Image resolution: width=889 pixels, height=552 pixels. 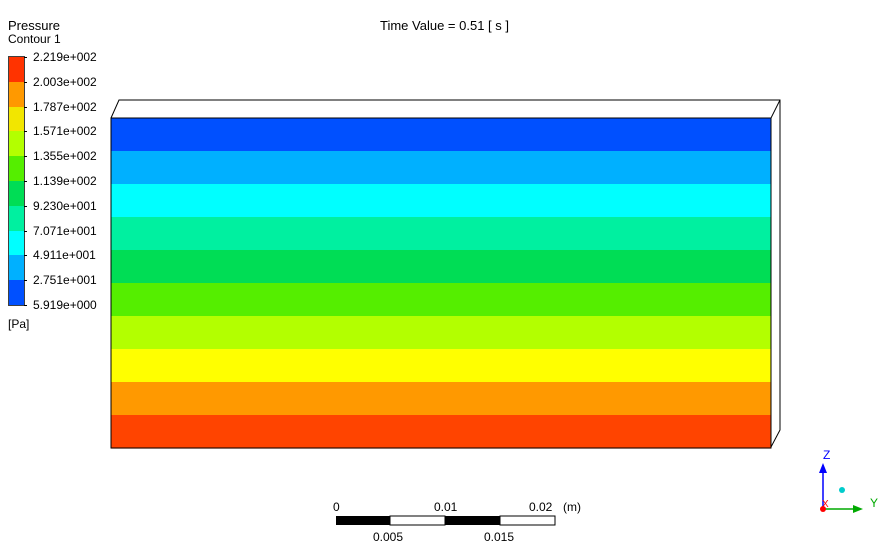 What do you see at coordinates (34, 39) in the screenshot?
I see `legend-subtitle: Contour 1` at bounding box center [34, 39].